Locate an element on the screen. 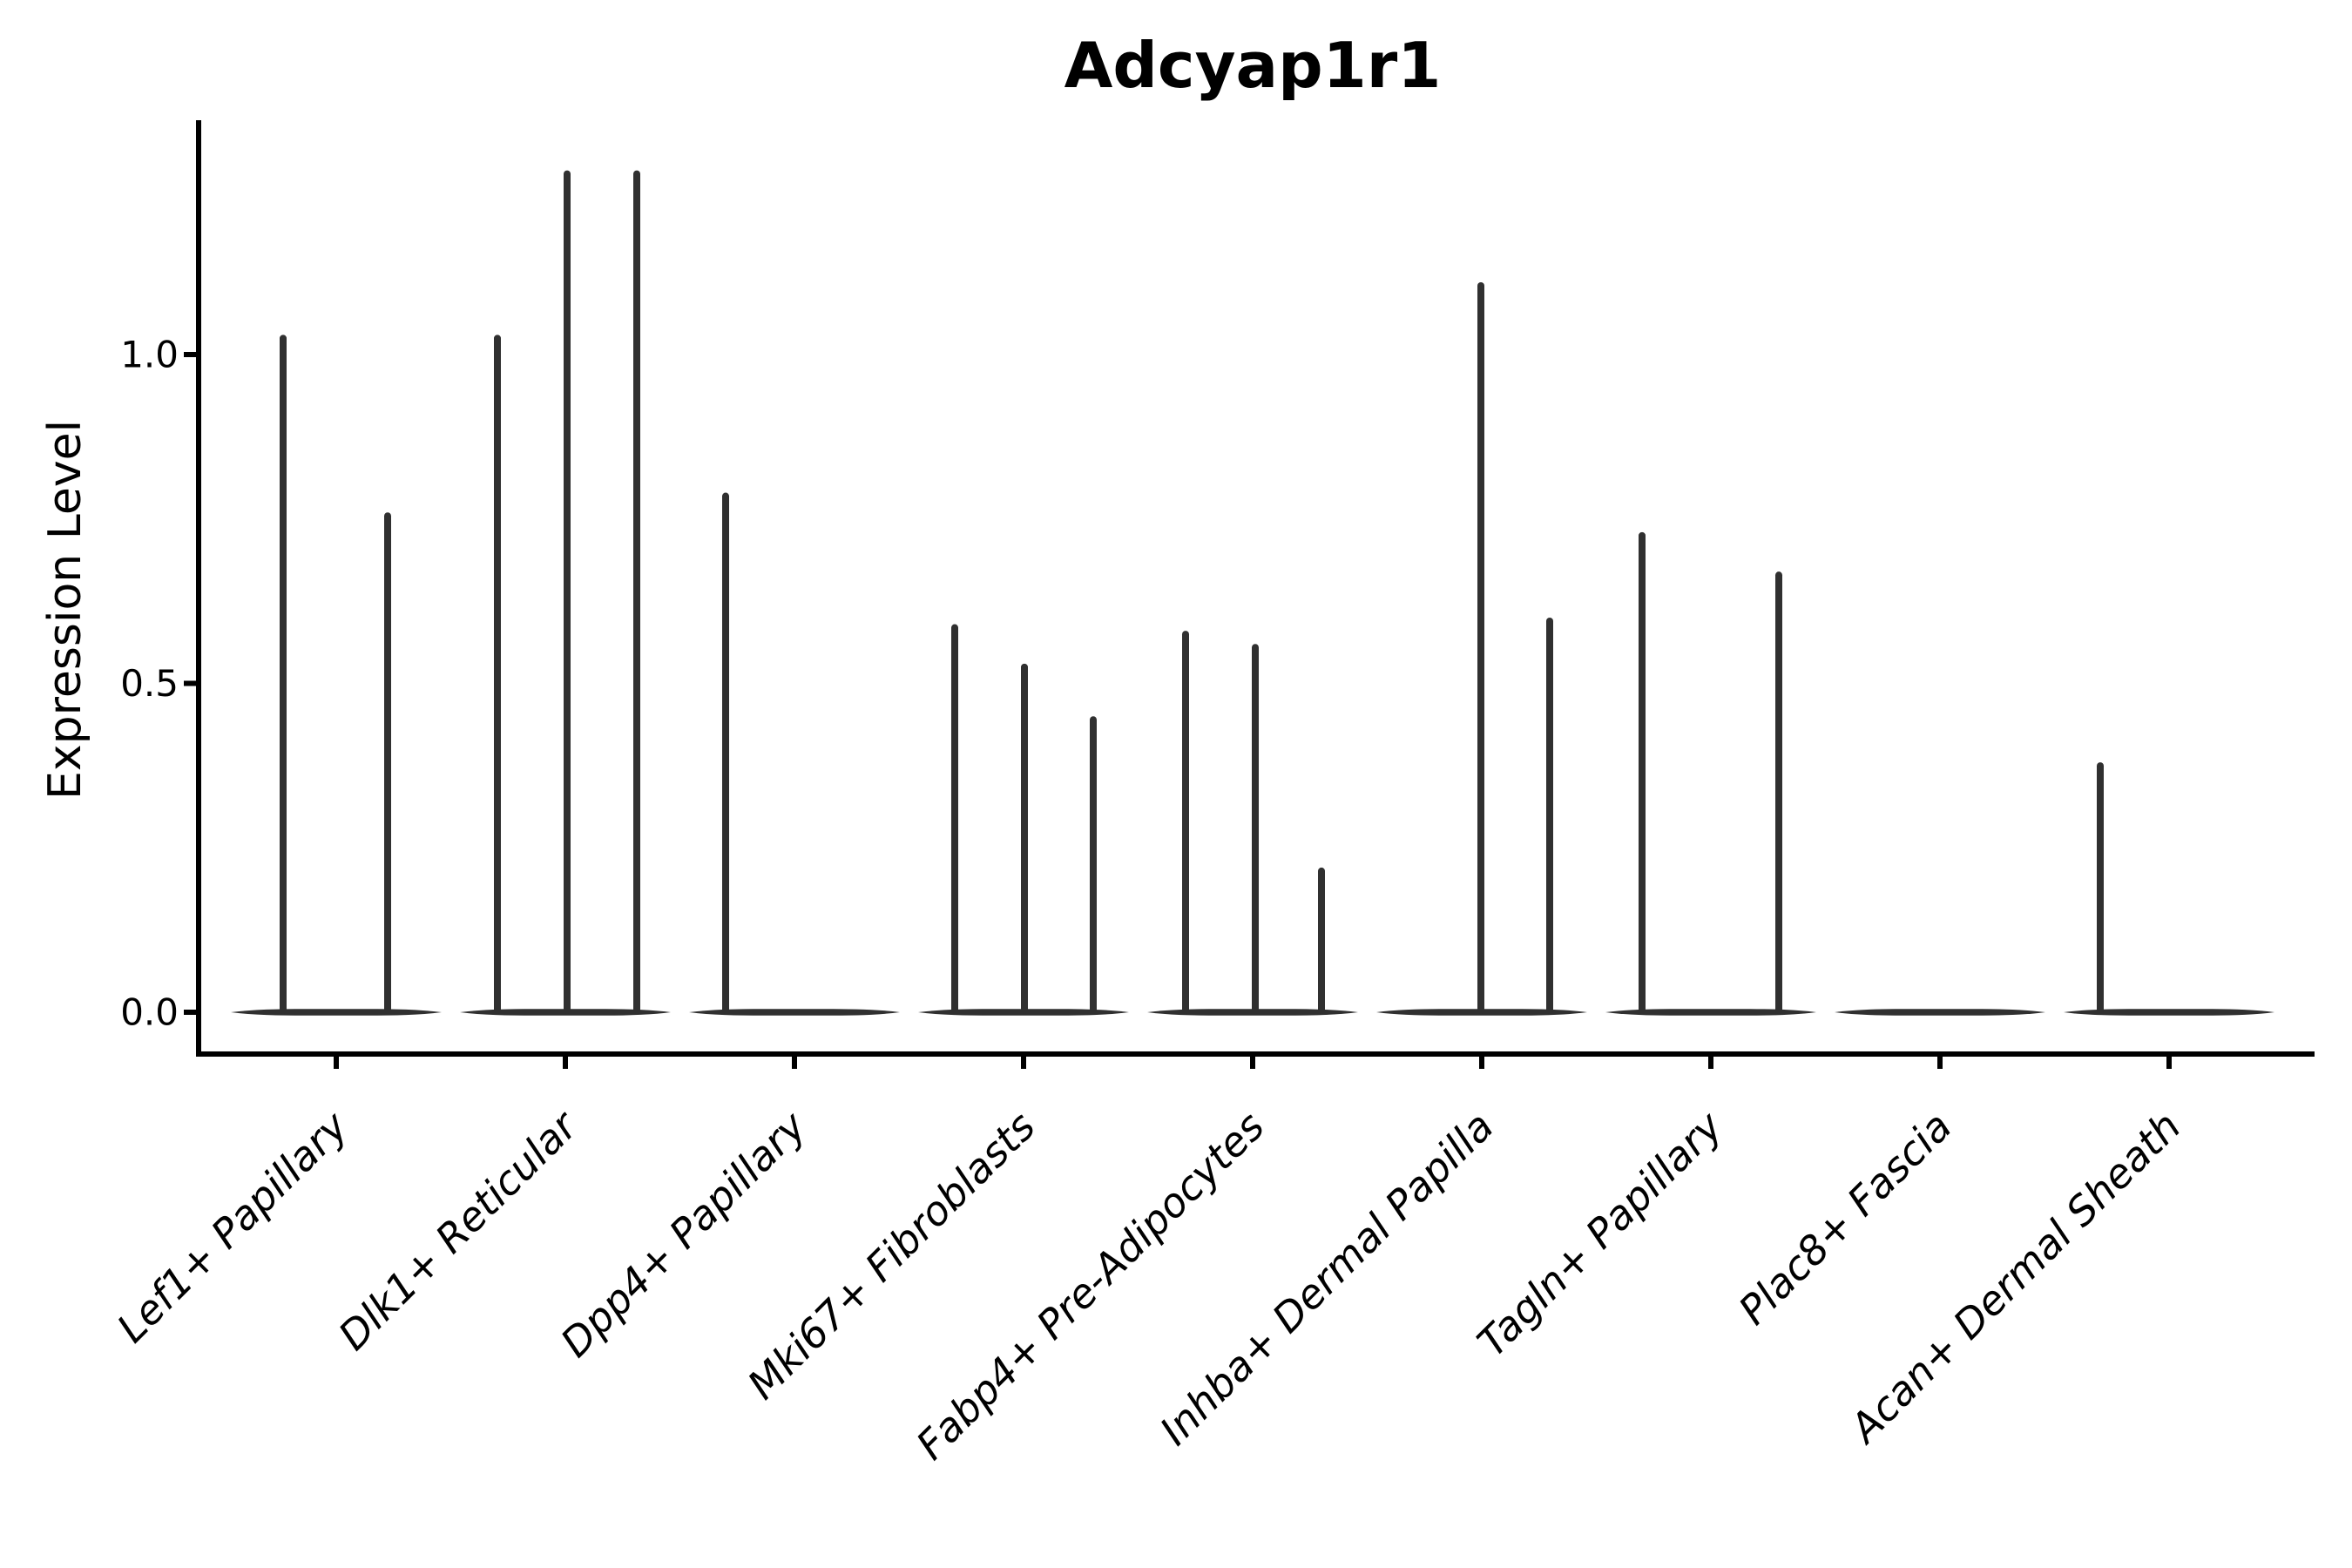 The height and width of the screenshot is (1568, 2352). axis-spine-left is located at coordinates (198, 588).